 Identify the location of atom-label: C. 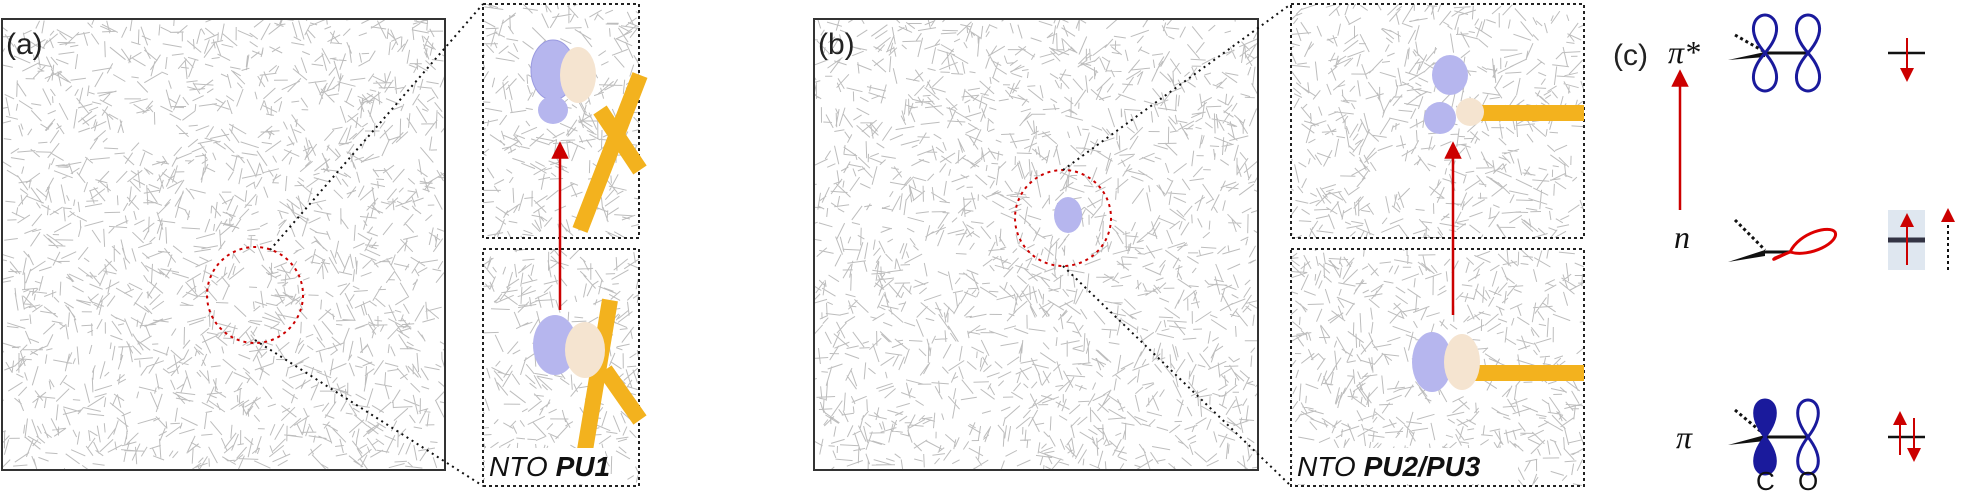
(1765, 480).